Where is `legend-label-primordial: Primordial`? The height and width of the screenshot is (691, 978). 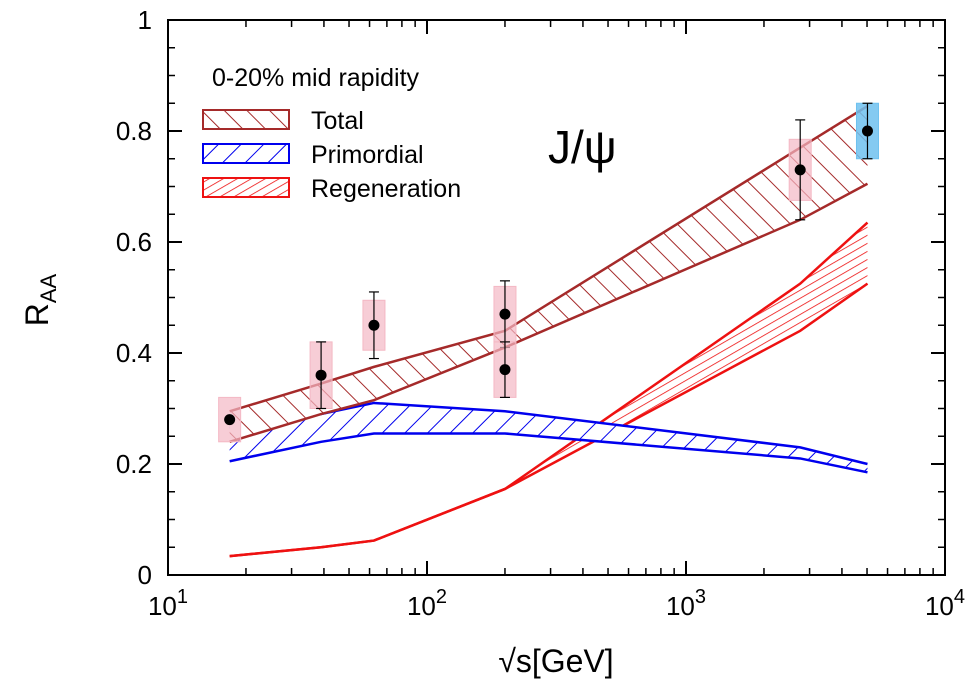
legend-label-primordial: Primordial is located at coordinates (367, 155).